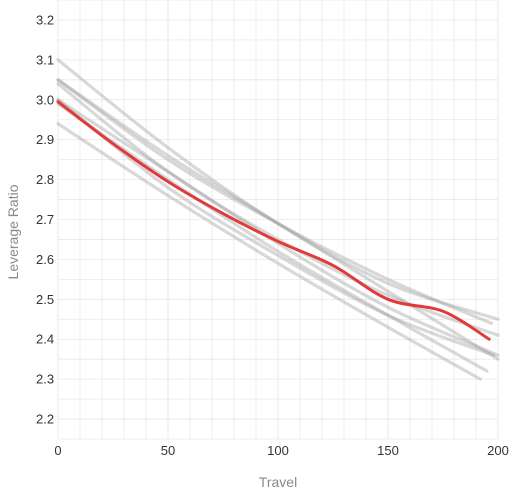  I want to click on x-tick-label: 50, so click(168, 450).